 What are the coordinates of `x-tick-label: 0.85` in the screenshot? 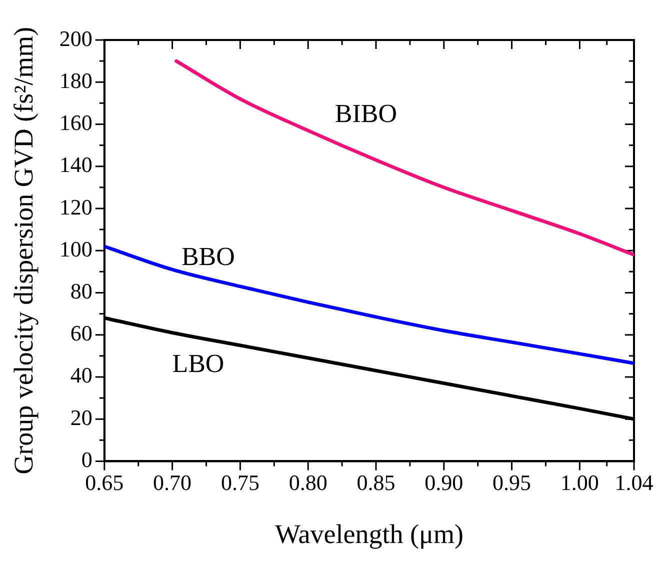 It's located at (376, 483).